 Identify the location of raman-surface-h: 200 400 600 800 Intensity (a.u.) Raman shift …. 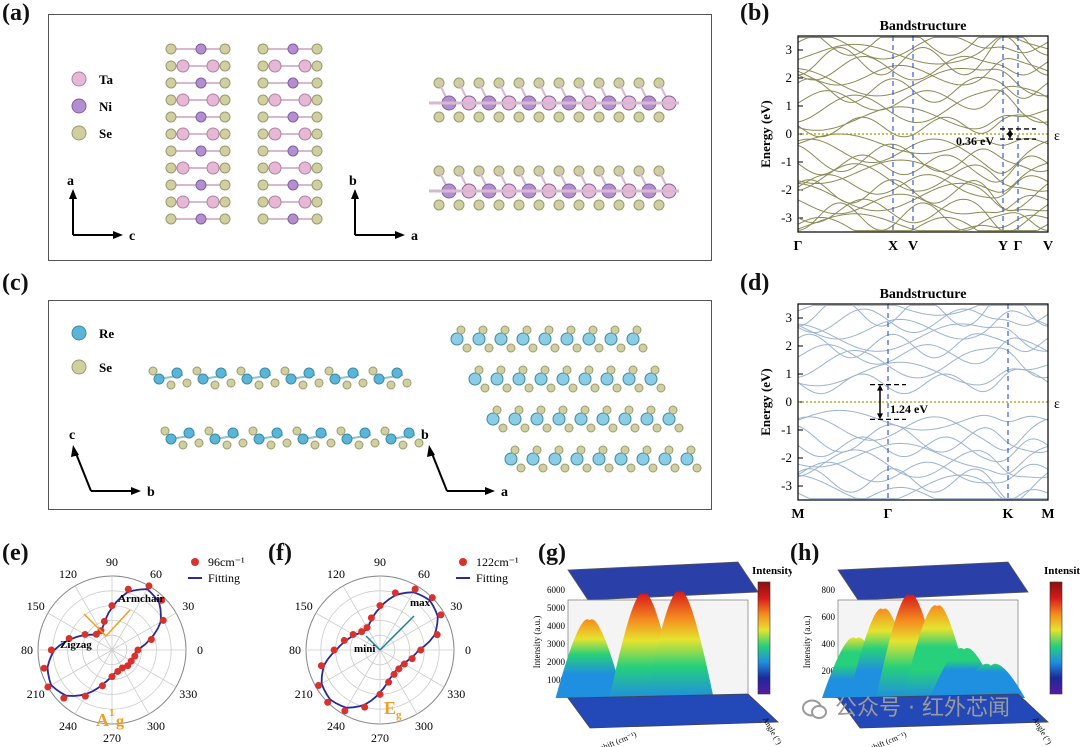
(941, 654).